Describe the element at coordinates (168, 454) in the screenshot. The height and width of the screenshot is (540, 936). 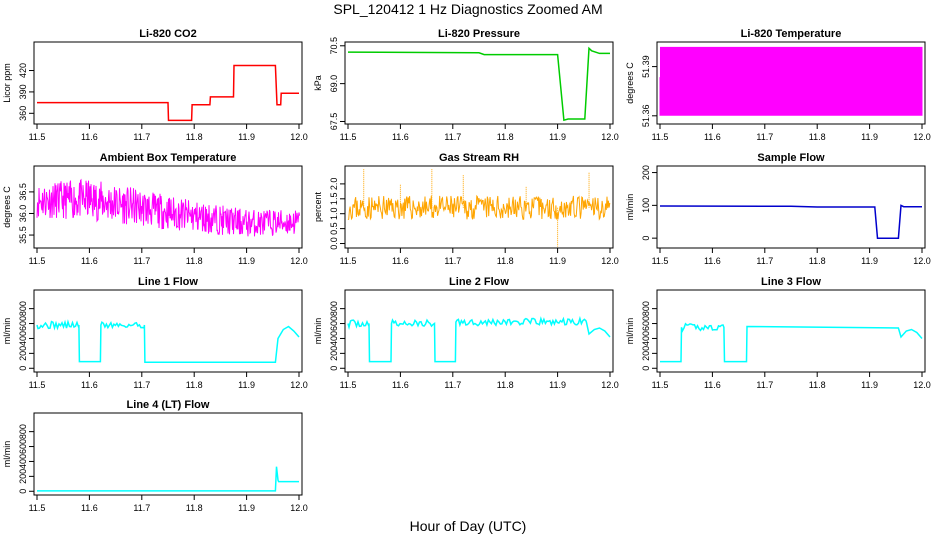
I see `chart10-frame` at that location.